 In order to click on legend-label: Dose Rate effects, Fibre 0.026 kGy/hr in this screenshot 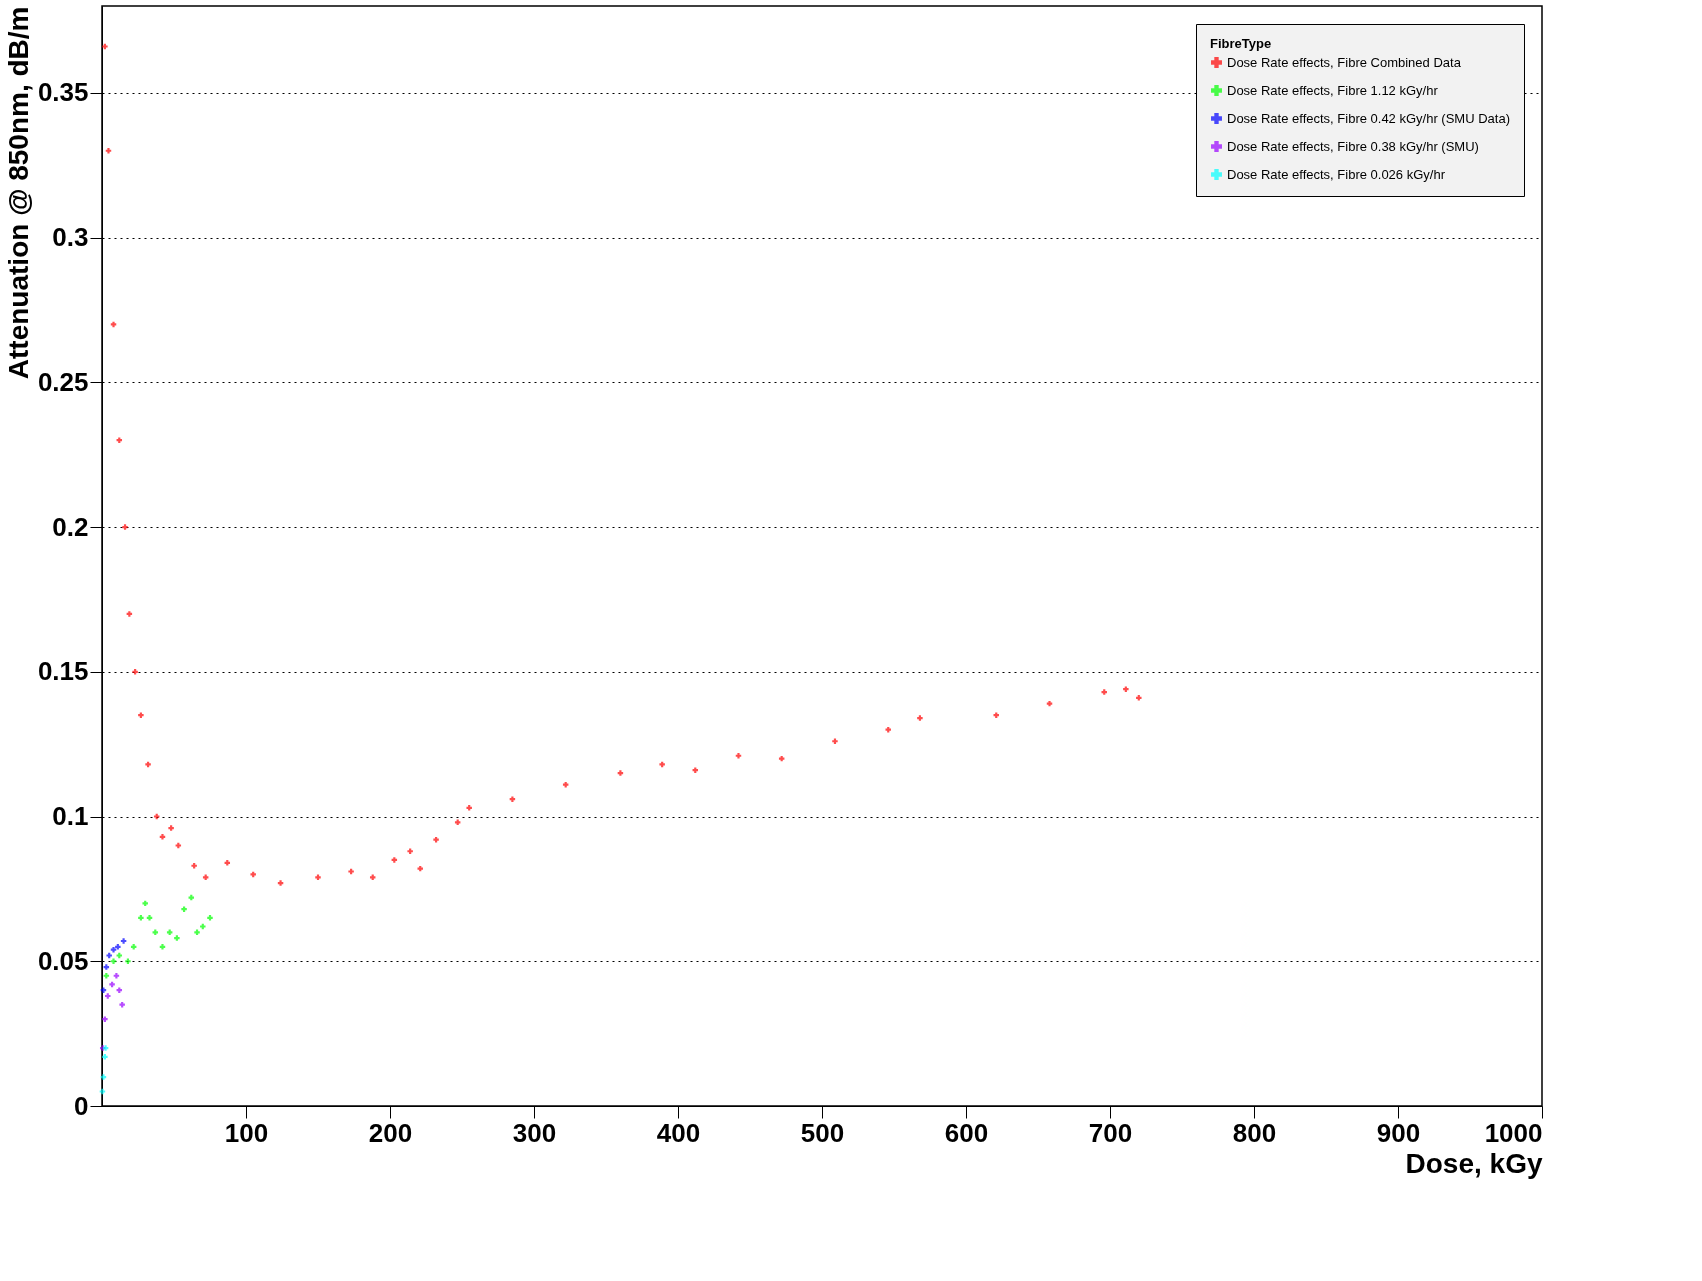, I will do `click(1336, 174)`.